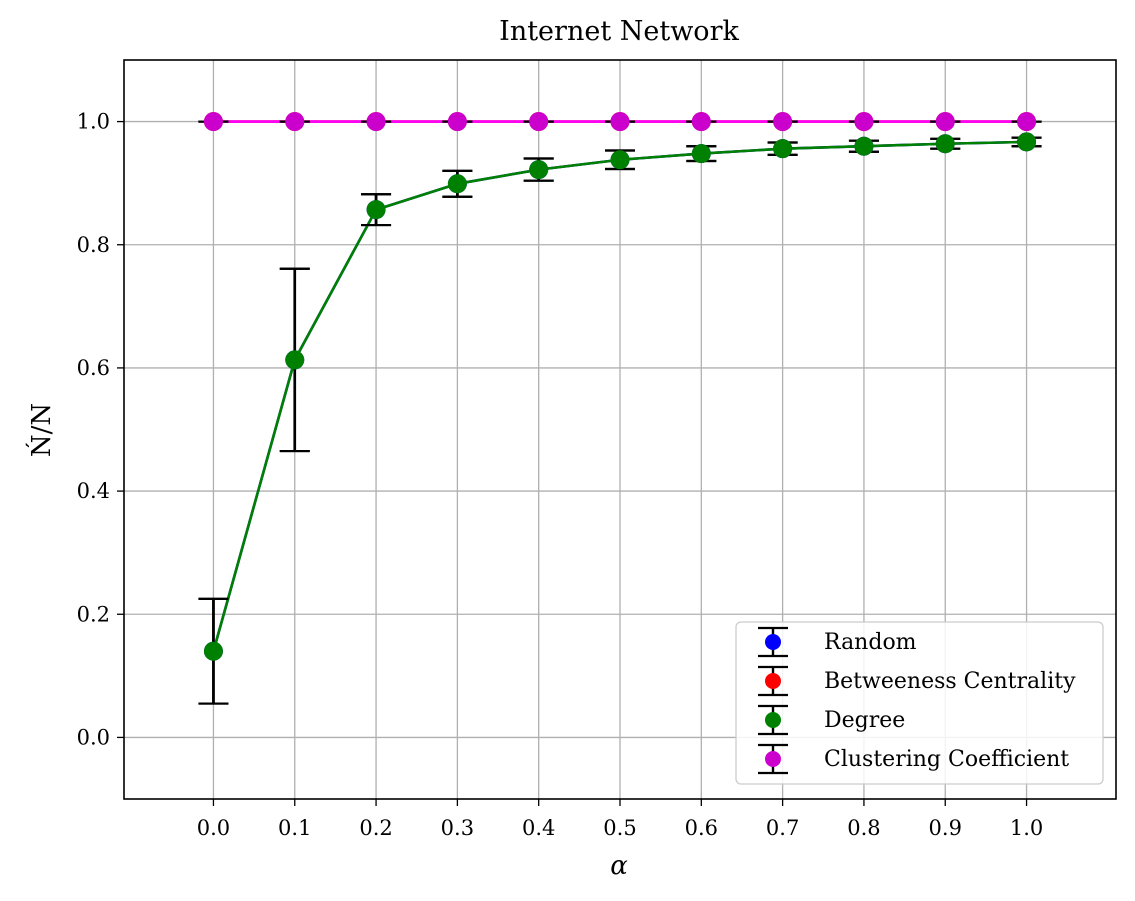  I want to click on x-axis-label: α, so click(619, 866).